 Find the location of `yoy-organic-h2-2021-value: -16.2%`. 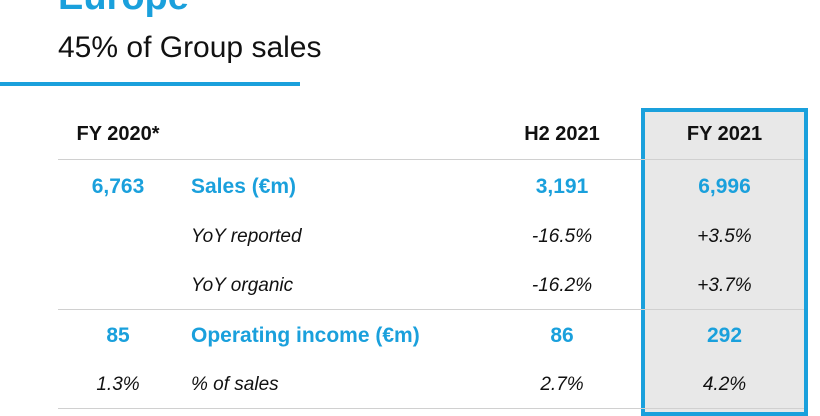

yoy-organic-h2-2021-value: -16.2% is located at coordinates (562, 285).